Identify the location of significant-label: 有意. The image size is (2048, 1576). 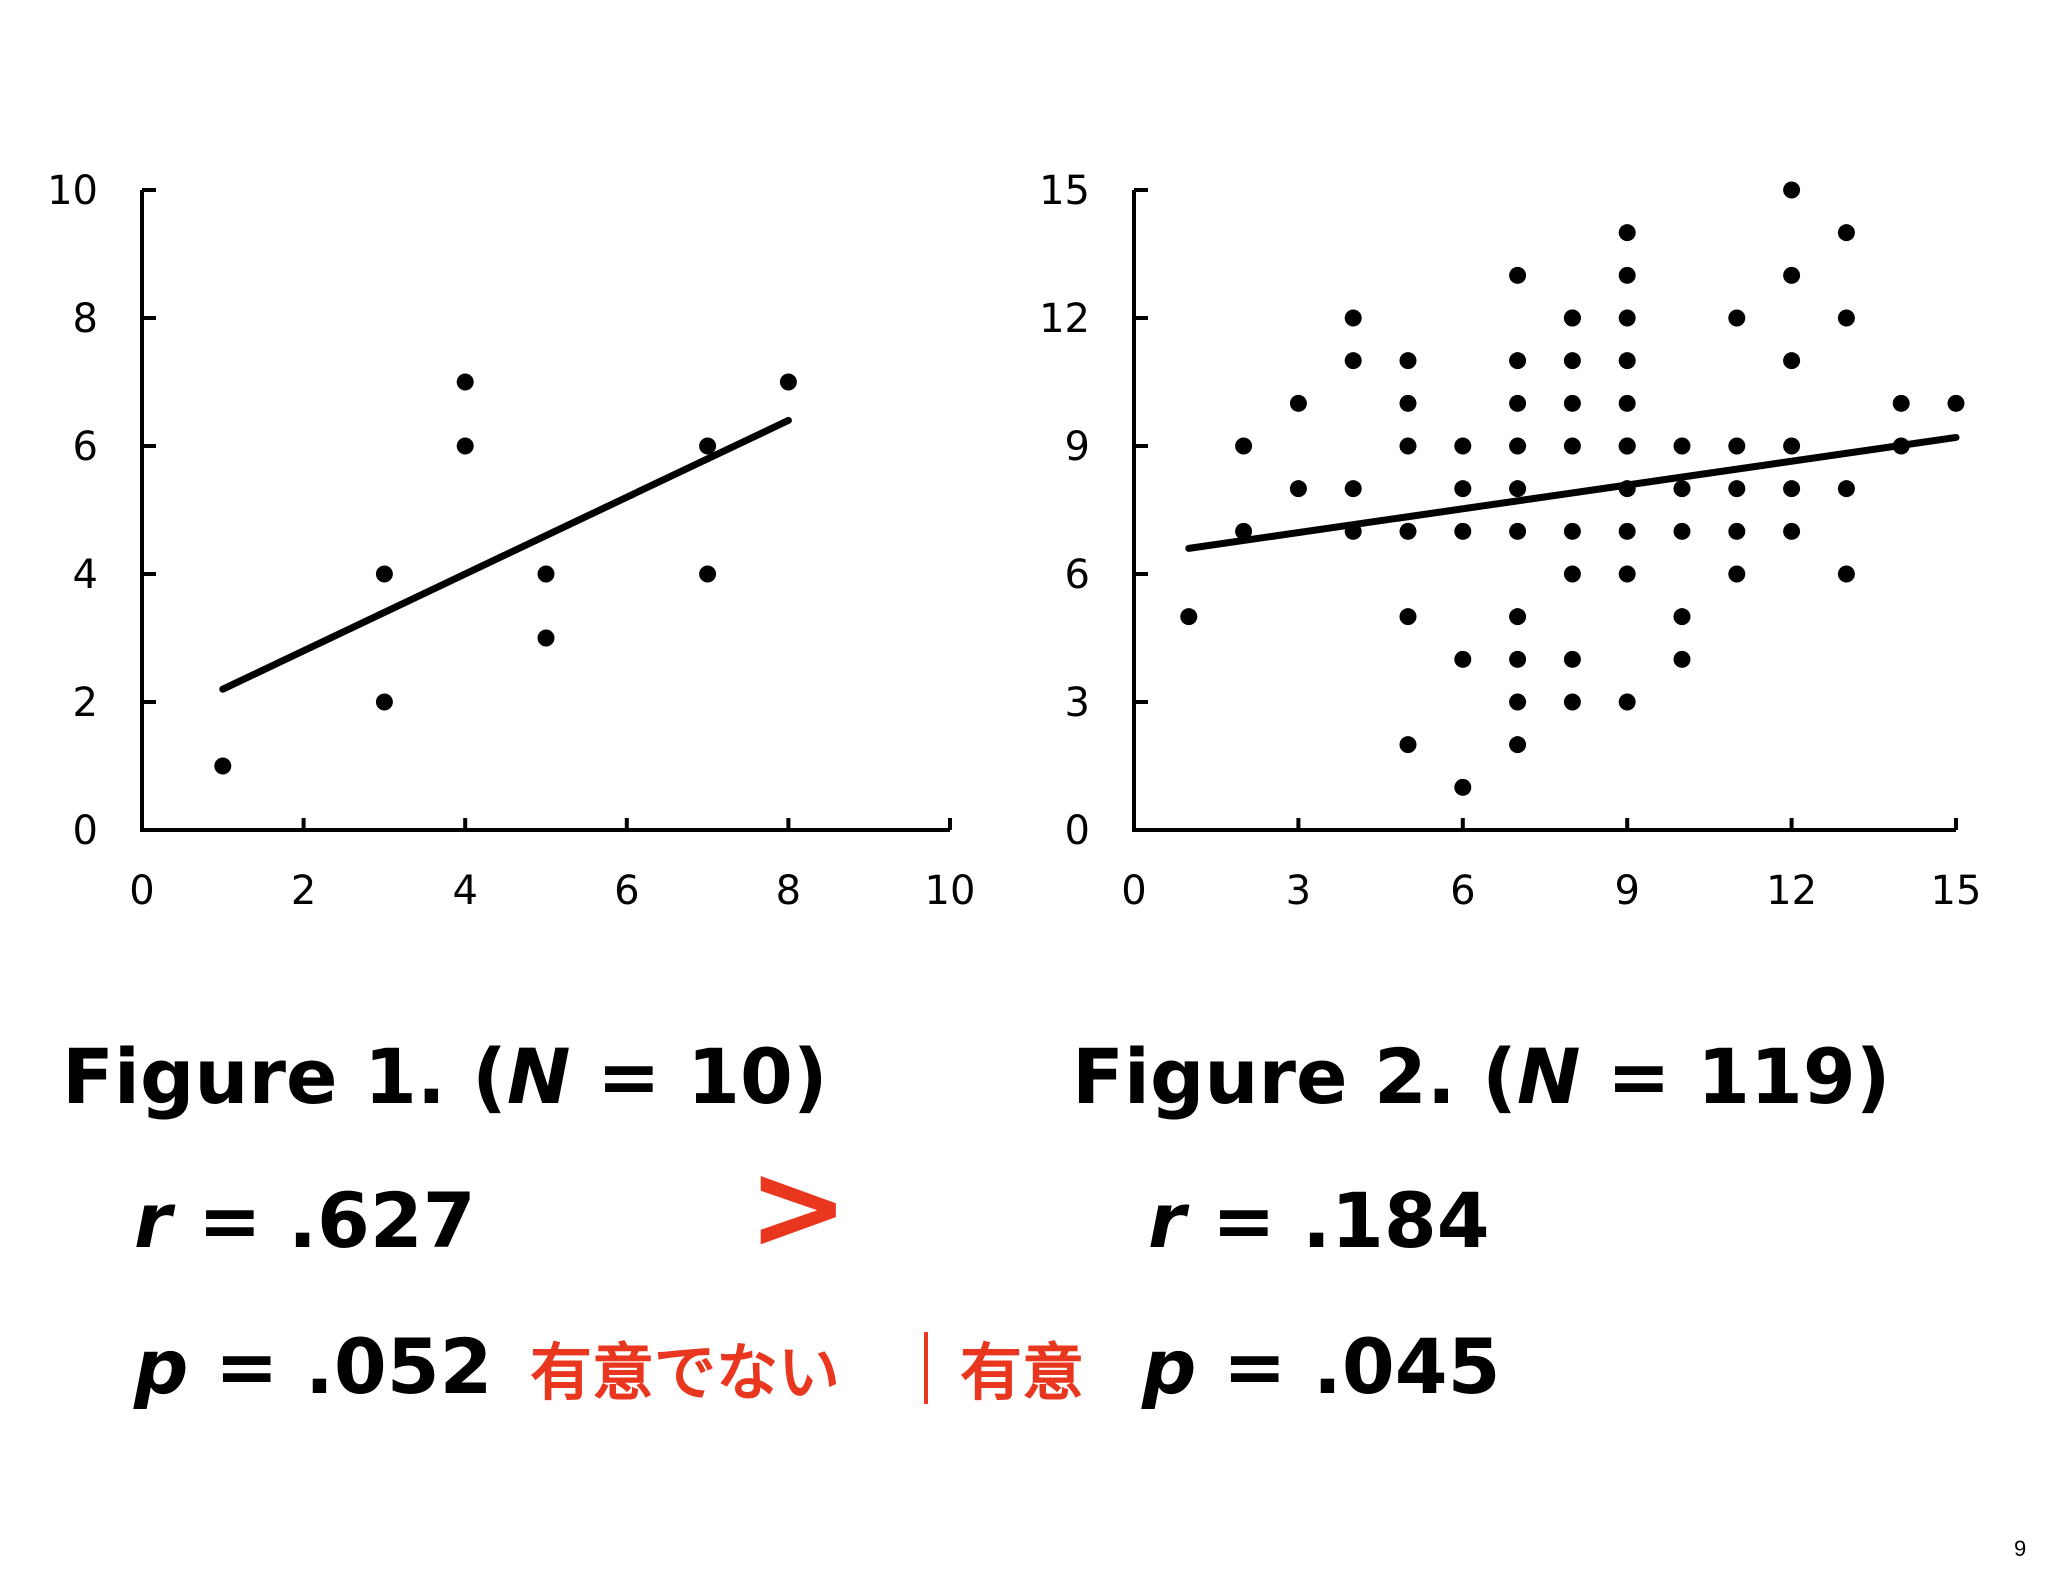
(1022, 1372).